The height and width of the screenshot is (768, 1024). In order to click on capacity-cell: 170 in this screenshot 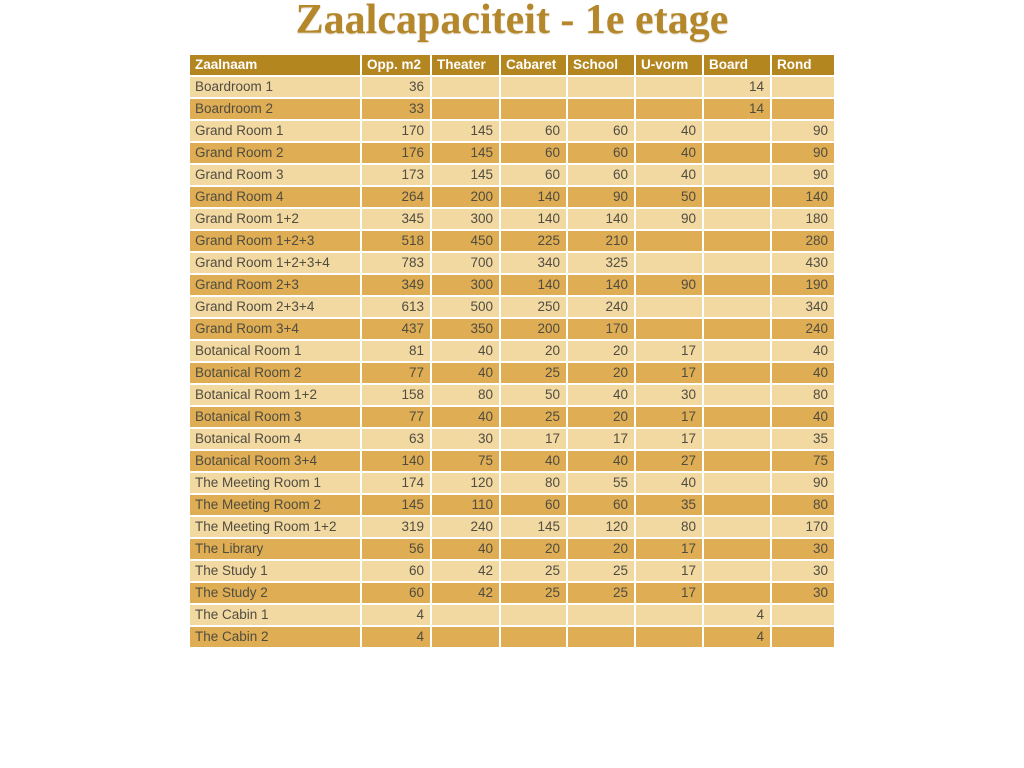, I will do `click(803, 527)`.